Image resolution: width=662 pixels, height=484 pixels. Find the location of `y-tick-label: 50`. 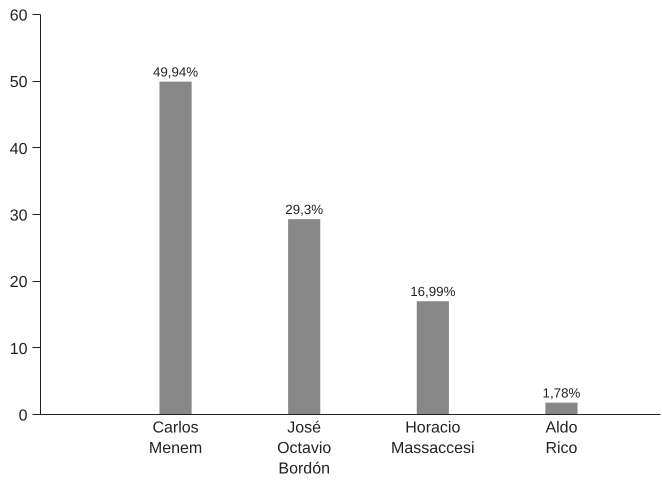

y-tick-label: 50 is located at coordinates (19, 83).